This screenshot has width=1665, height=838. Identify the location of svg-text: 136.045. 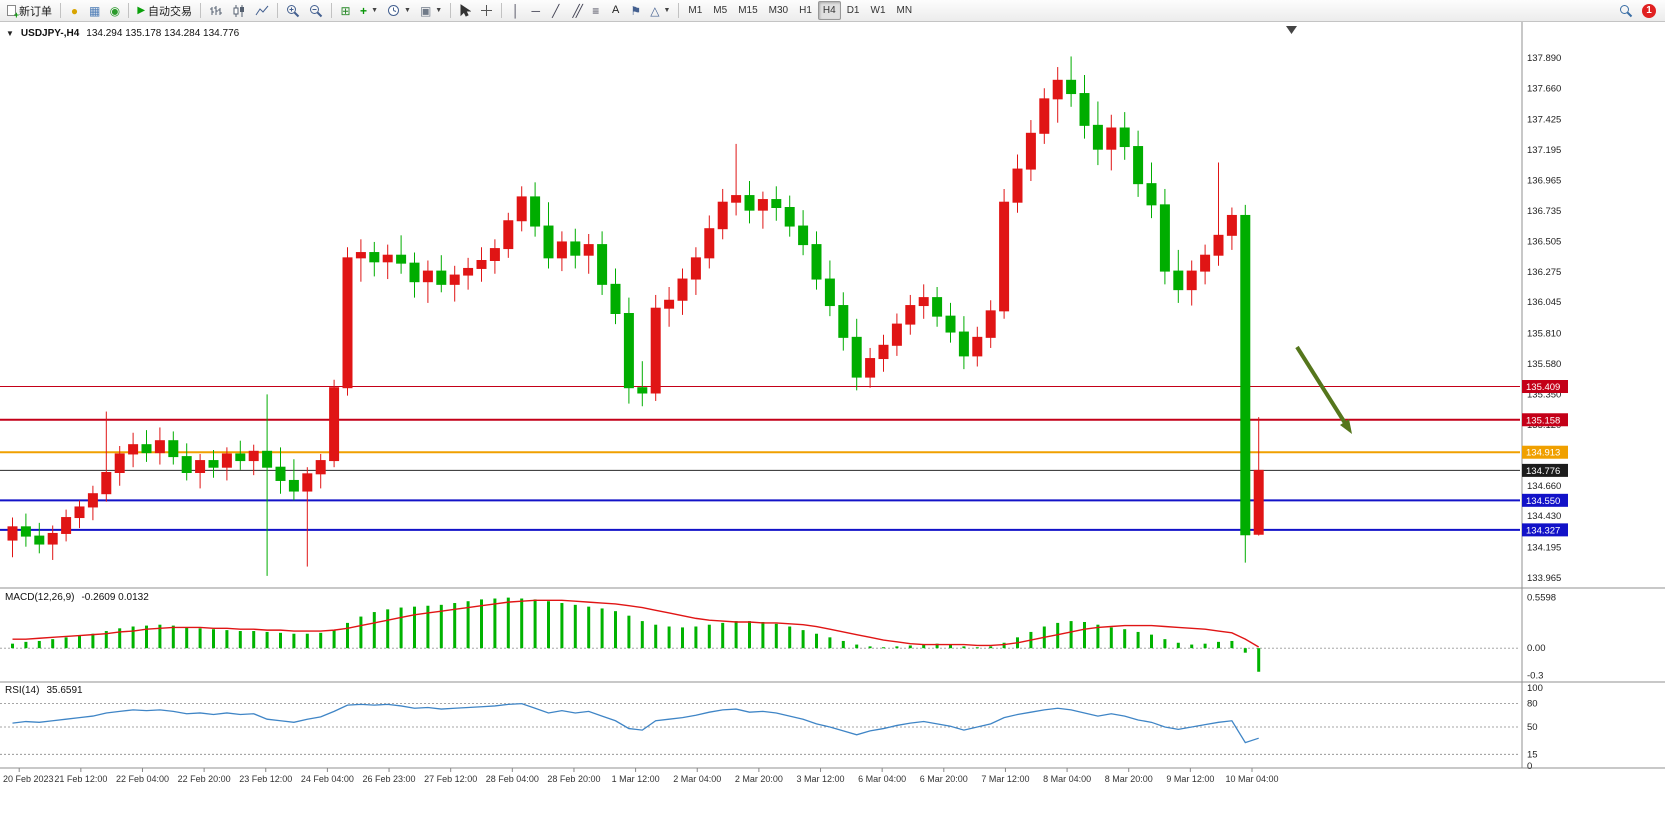
(1544, 302).